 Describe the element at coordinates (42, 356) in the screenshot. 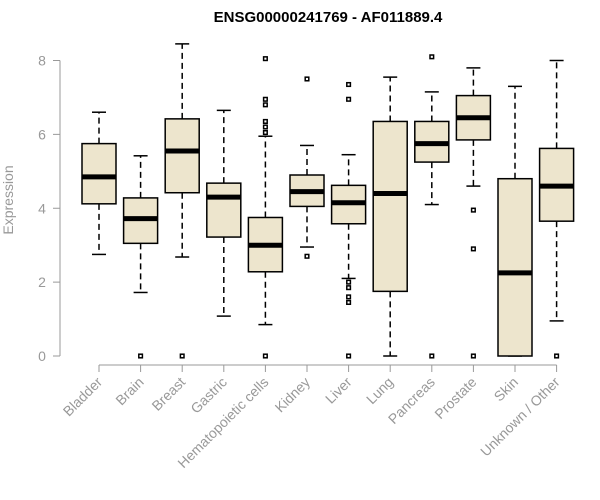

I see `y-tick-label: 0` at that location.